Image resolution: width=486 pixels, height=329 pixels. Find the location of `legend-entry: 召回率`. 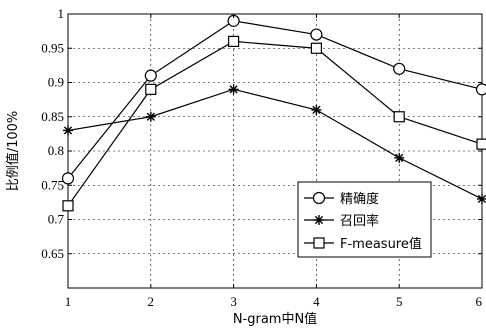

legend-entry: 召回率 is located at coordinates (341, 221).